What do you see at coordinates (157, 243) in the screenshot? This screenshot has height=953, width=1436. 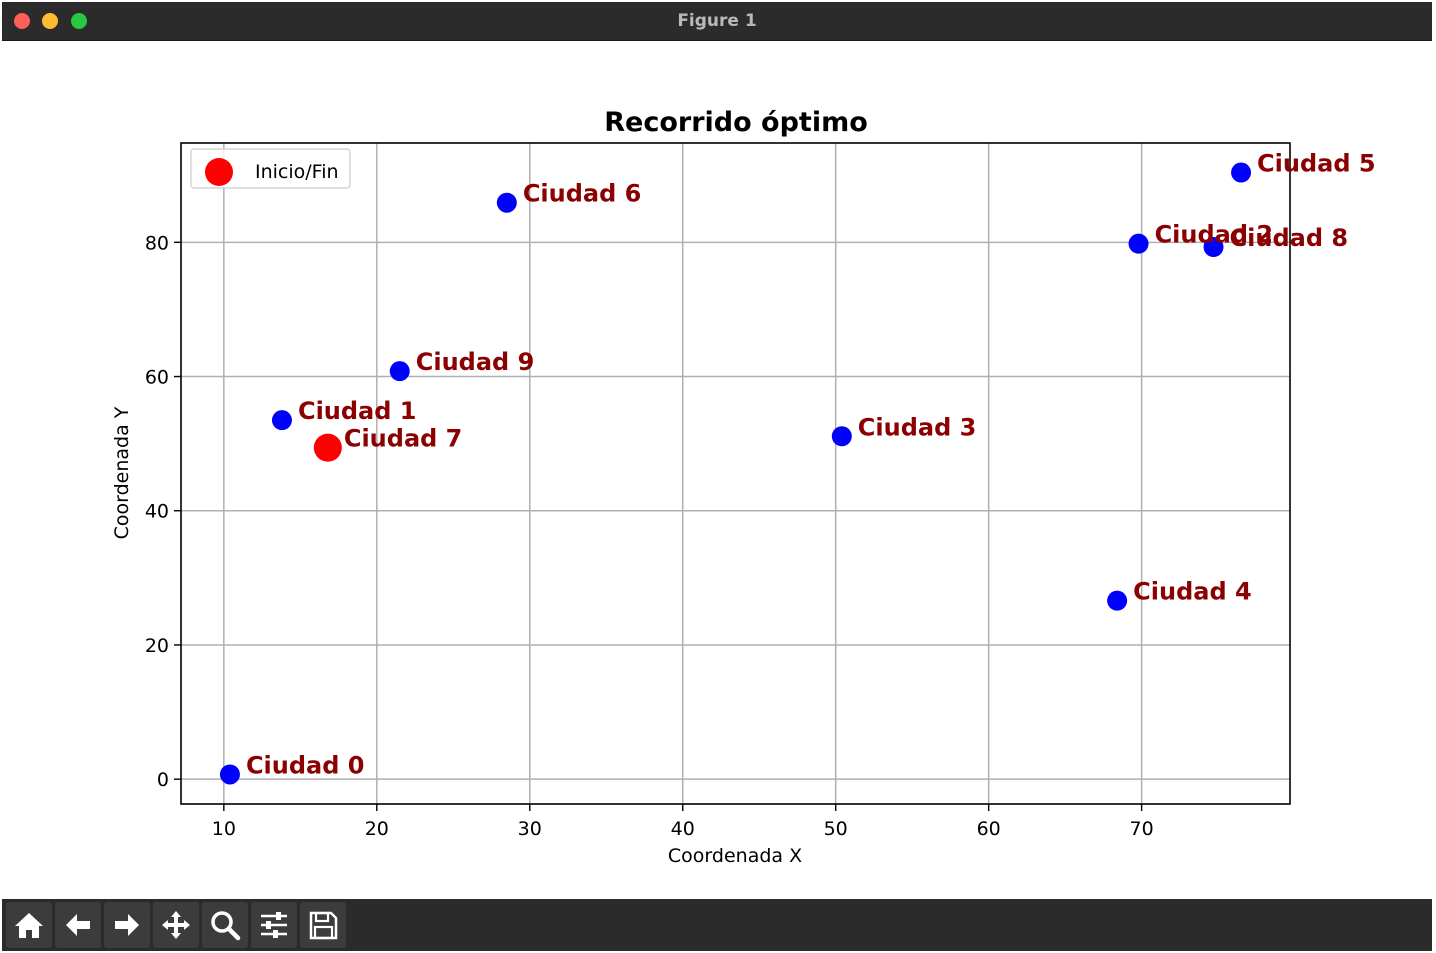 I see `y-tick-label: 80` at bounding box center [157, 243].